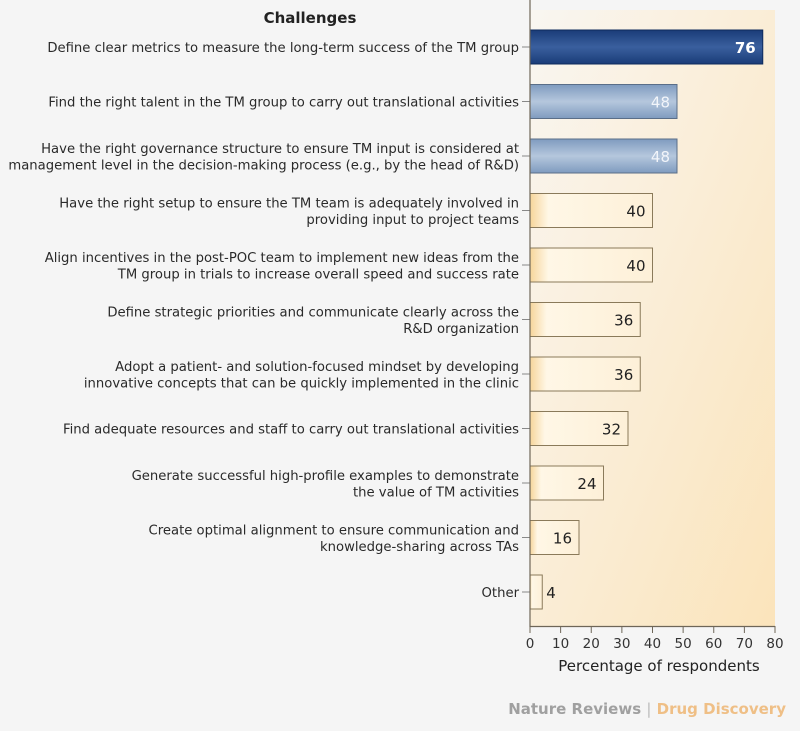 Image resolution: width=800 pixels, height=731 pixels. Describe the element at coordinates (412, 220) in the screenshot. I see `category-label: providing input to project teams` at that location.